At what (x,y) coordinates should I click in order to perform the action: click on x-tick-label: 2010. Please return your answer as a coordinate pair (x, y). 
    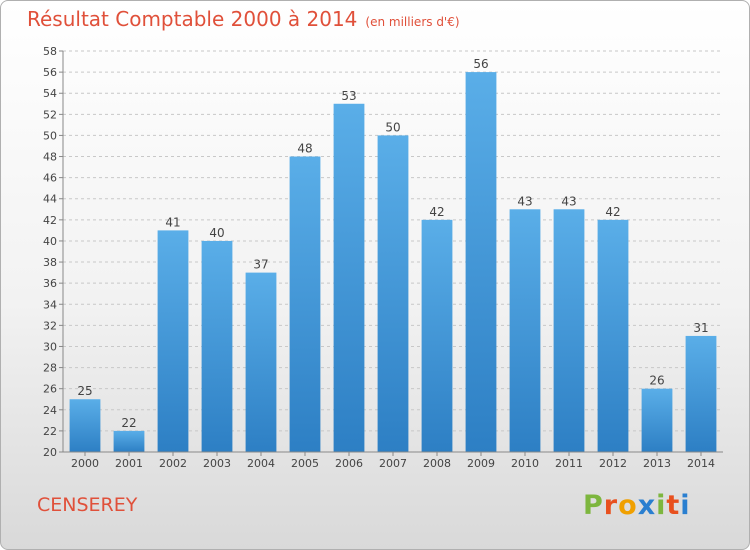
    Looking at the image, I should click on (525, 463).